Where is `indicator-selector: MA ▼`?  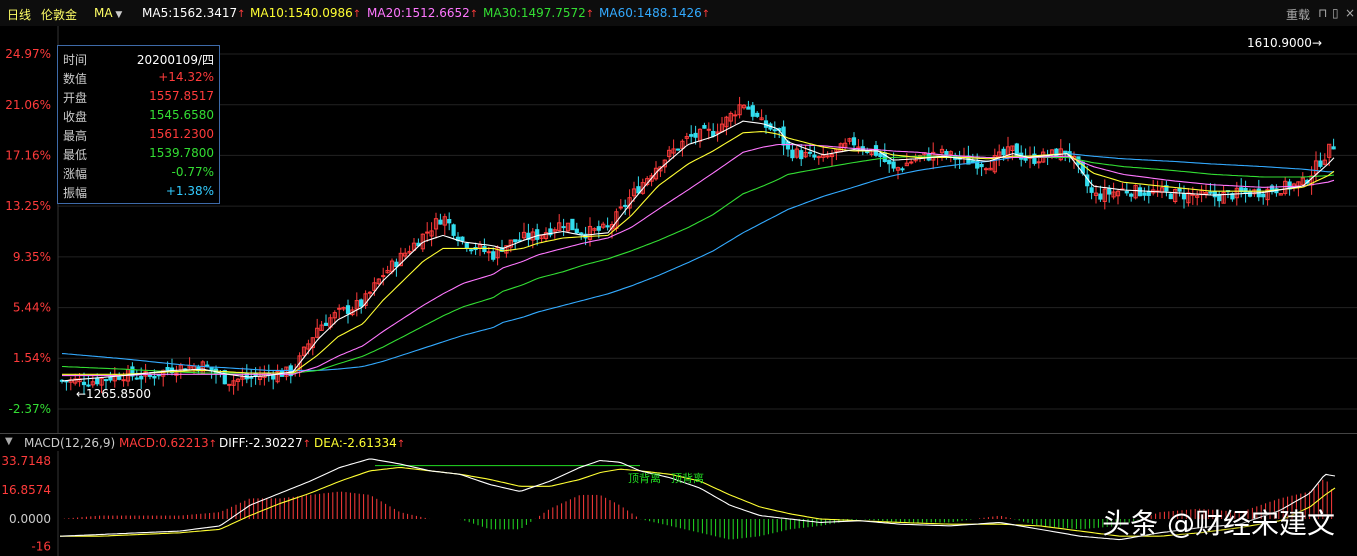 indicator-selector: MA ▼ is located at coordinates (108, 13).